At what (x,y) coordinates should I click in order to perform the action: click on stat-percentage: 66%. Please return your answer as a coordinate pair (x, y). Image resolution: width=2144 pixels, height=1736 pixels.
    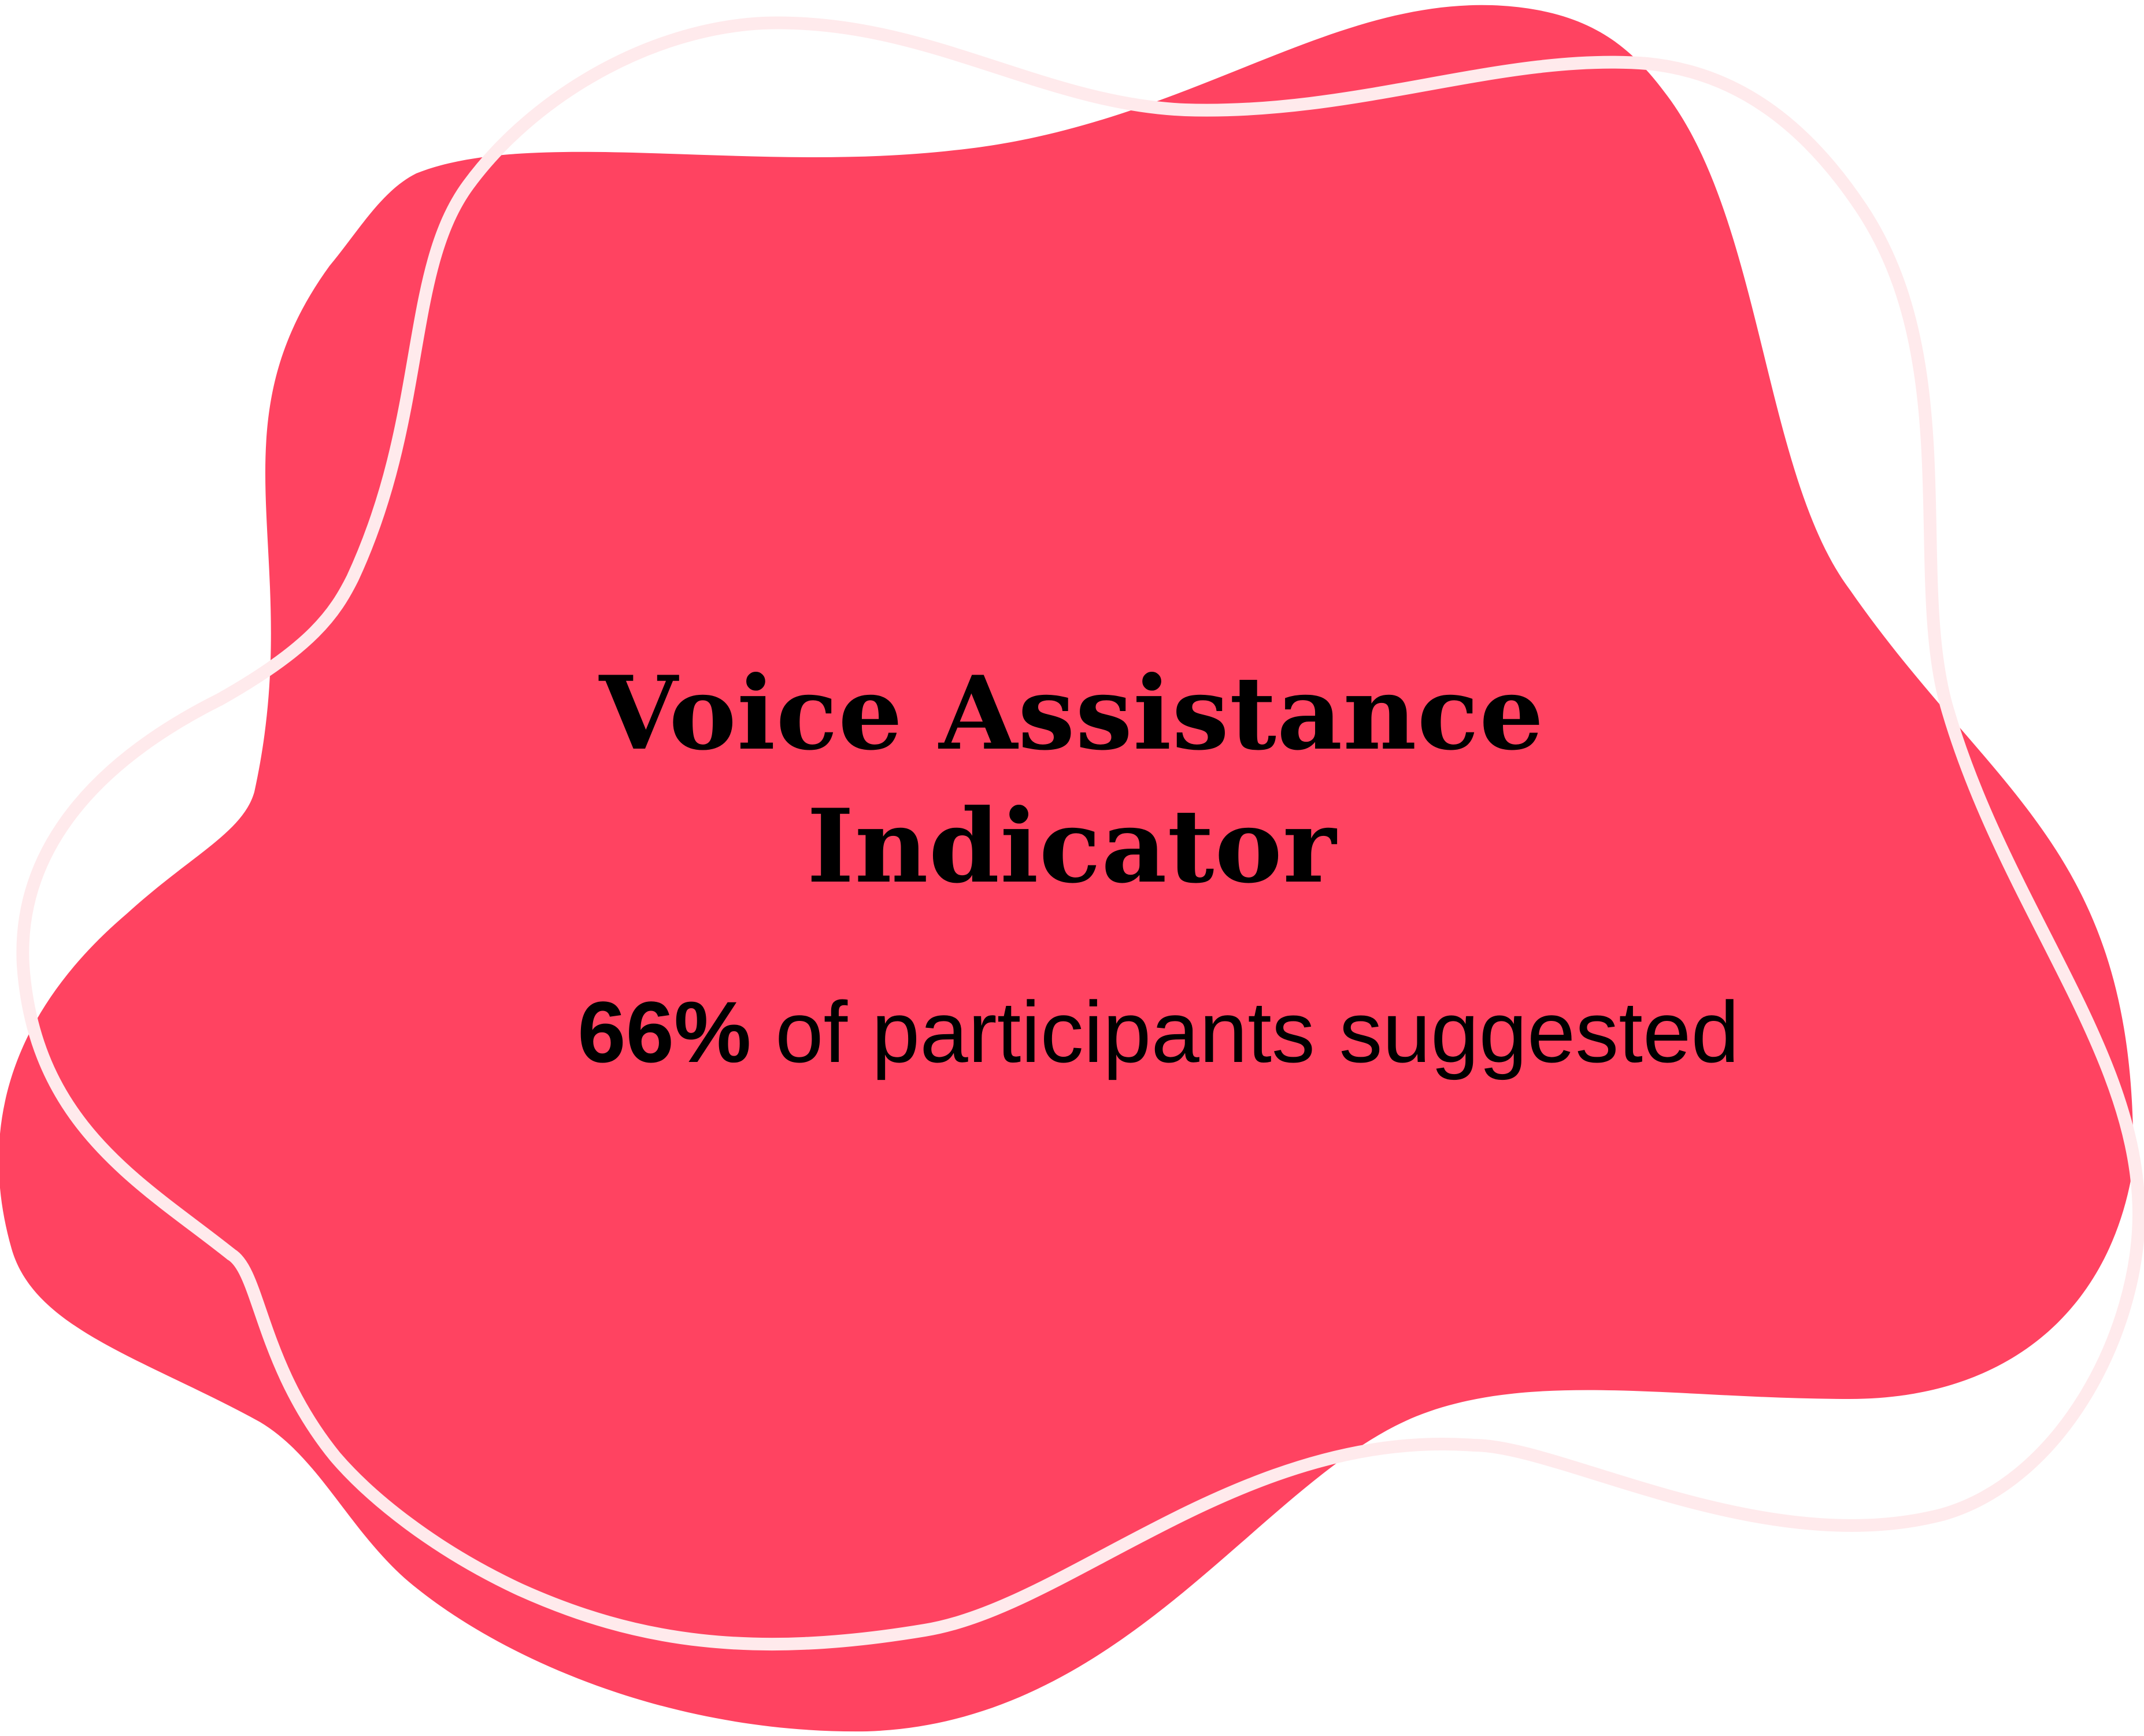
    Looking at the image, I should click on (664, 1031).